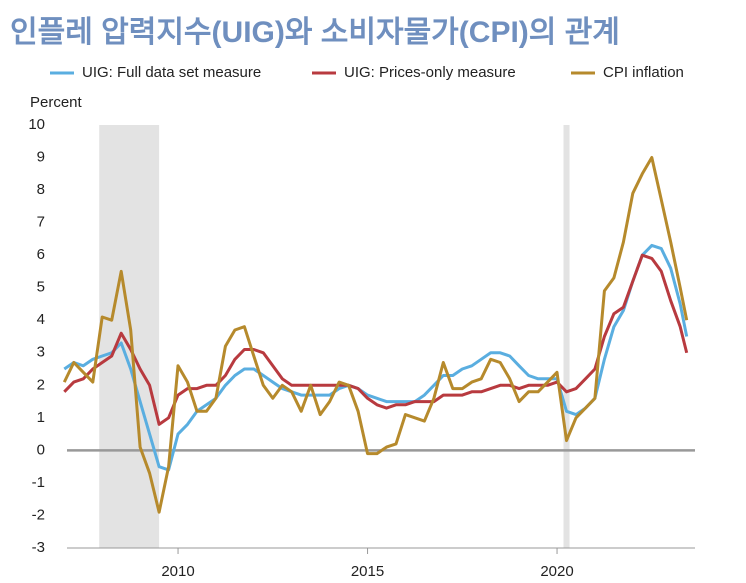  What do you see at coordinates (556, 571) in the screenshot?
I see `x-tick-label: 2020` at bounding box center [556, 571].